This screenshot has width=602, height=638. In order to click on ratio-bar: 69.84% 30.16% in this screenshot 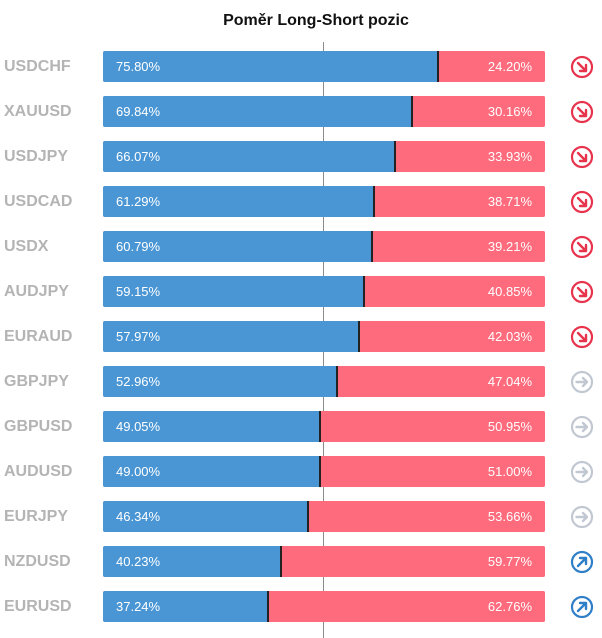, I will do `click(324, 111)`.